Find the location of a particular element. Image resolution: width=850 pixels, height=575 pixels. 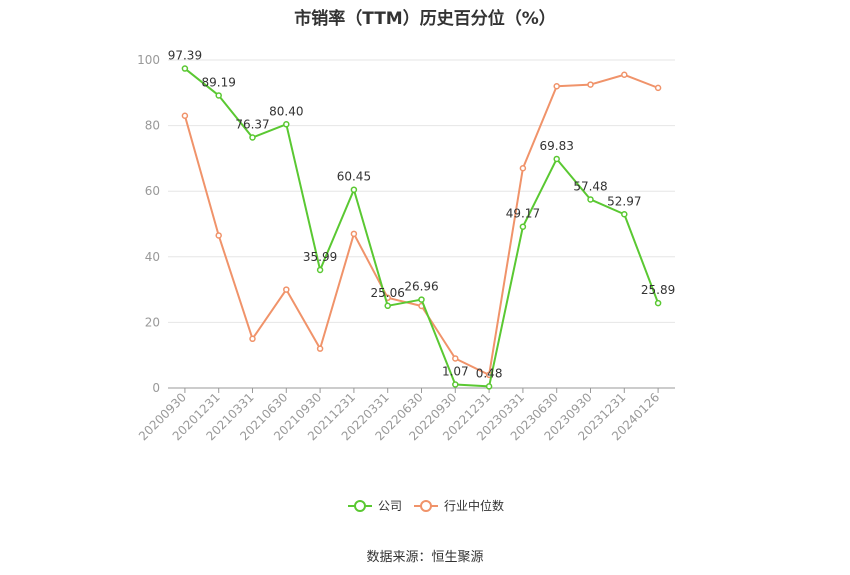

data-label: 25.06 is located at coordinates (388, 293).